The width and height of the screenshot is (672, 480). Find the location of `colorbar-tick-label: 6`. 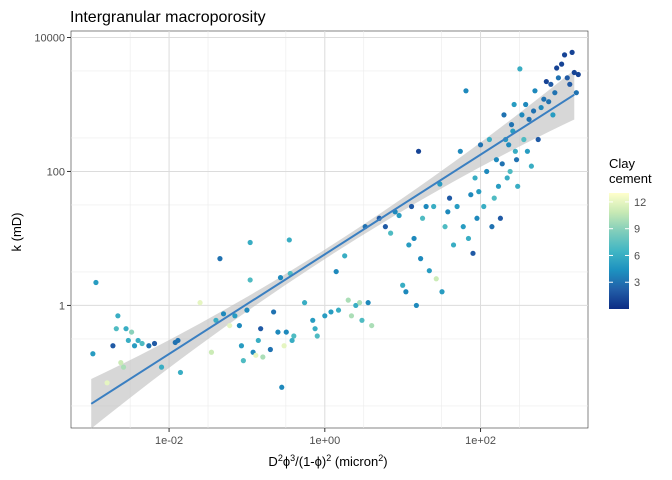

colorbar-tick-label: 6 is located at coordinates (637, 256).